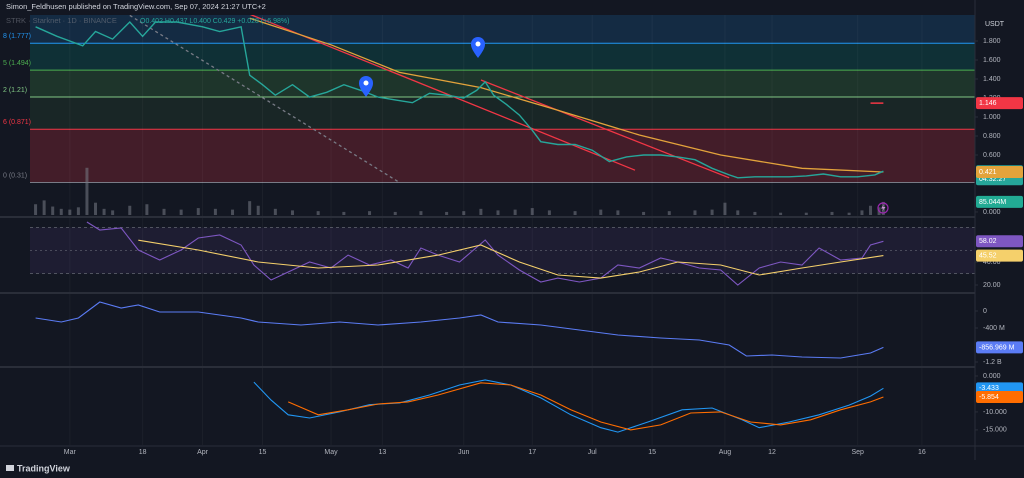 The width and height of the screenshot is (1024, 478). Describe the element at coordinates (992, 136) in the screenshot. I see `y-tick-label: 0.800` at that location.